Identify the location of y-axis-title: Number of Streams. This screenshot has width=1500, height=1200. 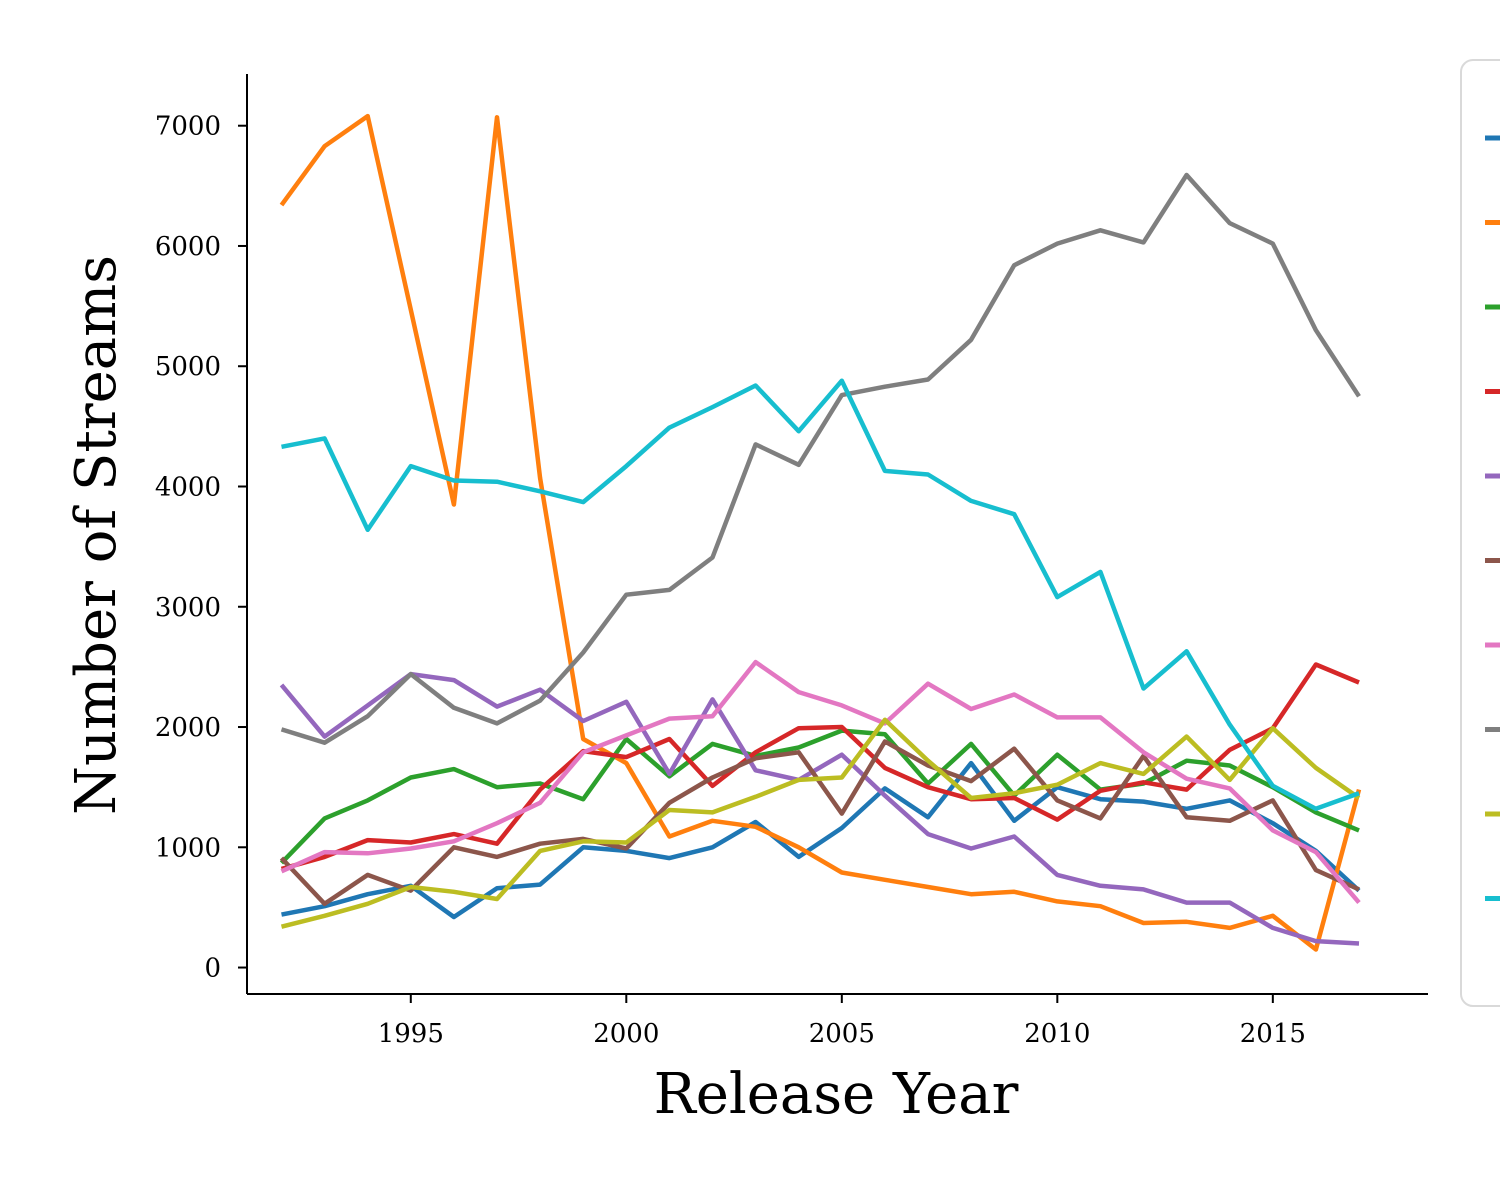
(96, 535).